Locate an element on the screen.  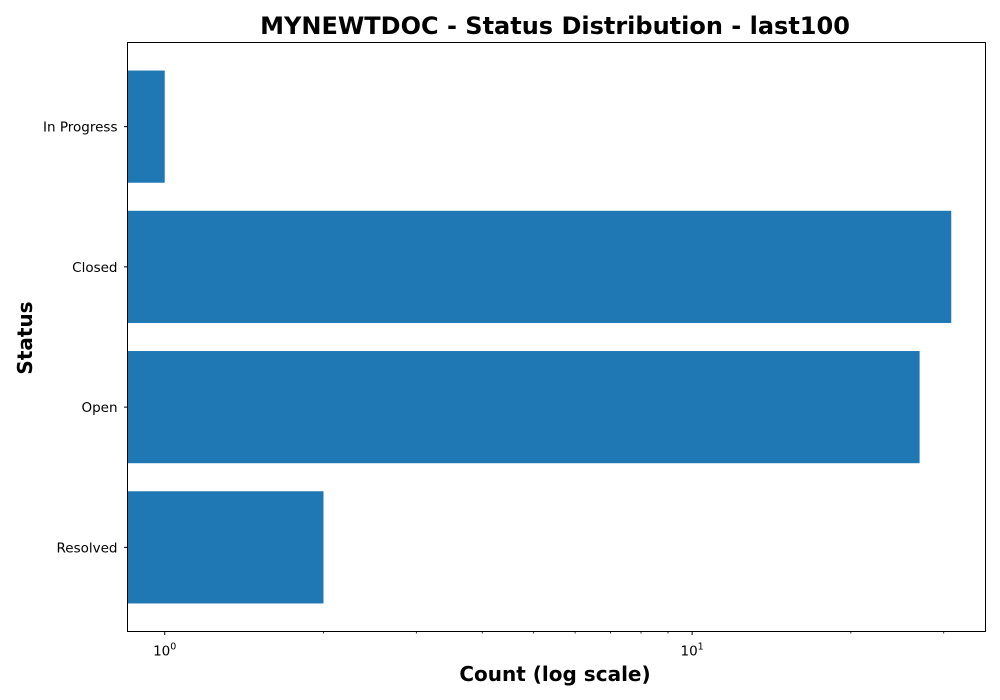
x-tick-label: 10⁰ is located at coordinates (164, 651).